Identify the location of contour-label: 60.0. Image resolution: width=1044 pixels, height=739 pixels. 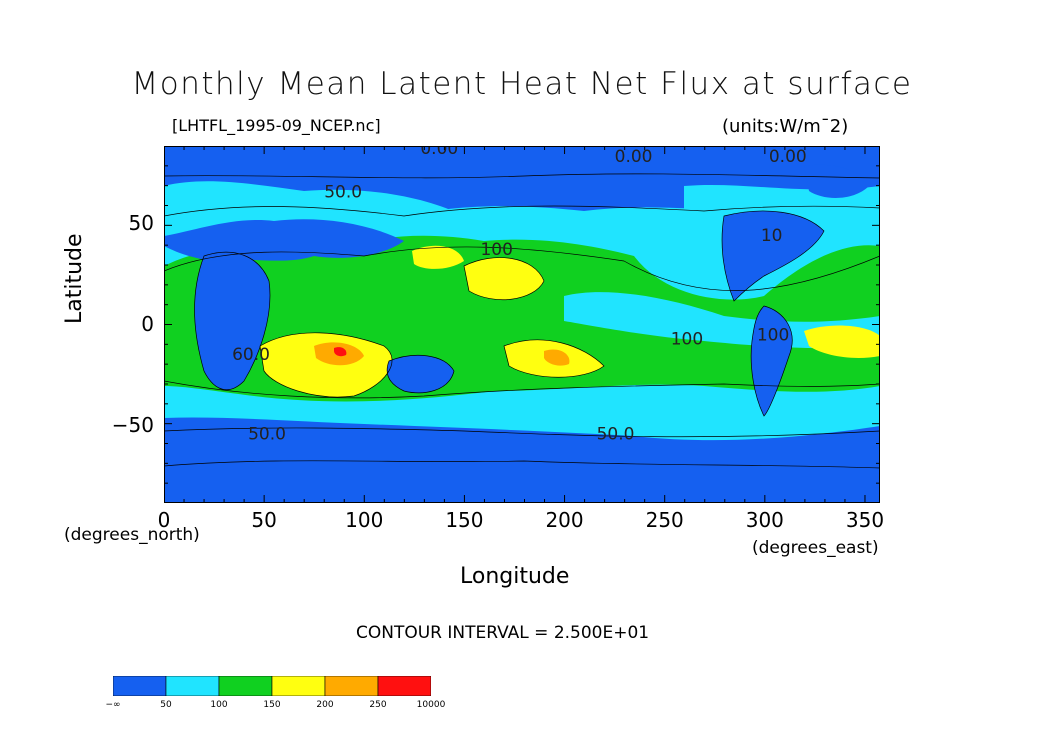
(251, 355).